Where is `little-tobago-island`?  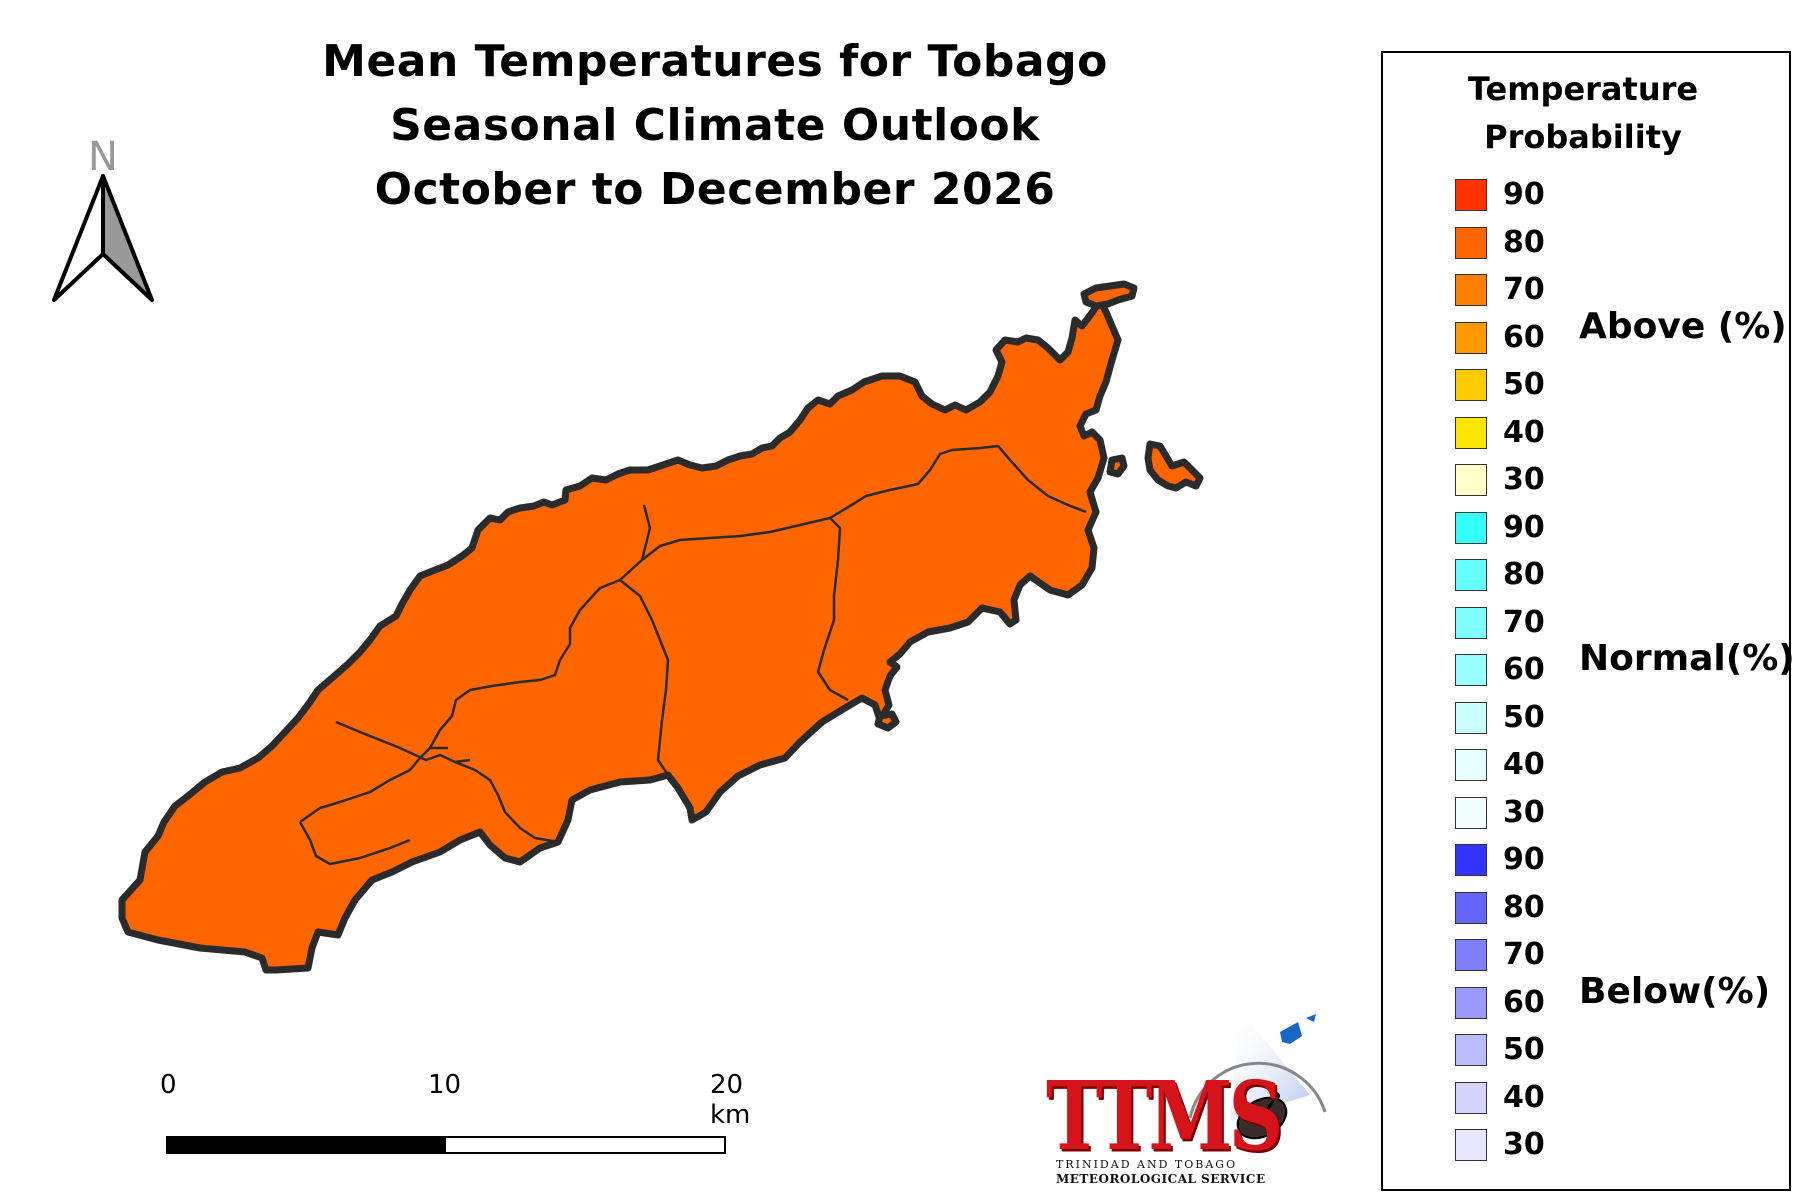
little-tobago-island is located at coordinates (1174, 466).